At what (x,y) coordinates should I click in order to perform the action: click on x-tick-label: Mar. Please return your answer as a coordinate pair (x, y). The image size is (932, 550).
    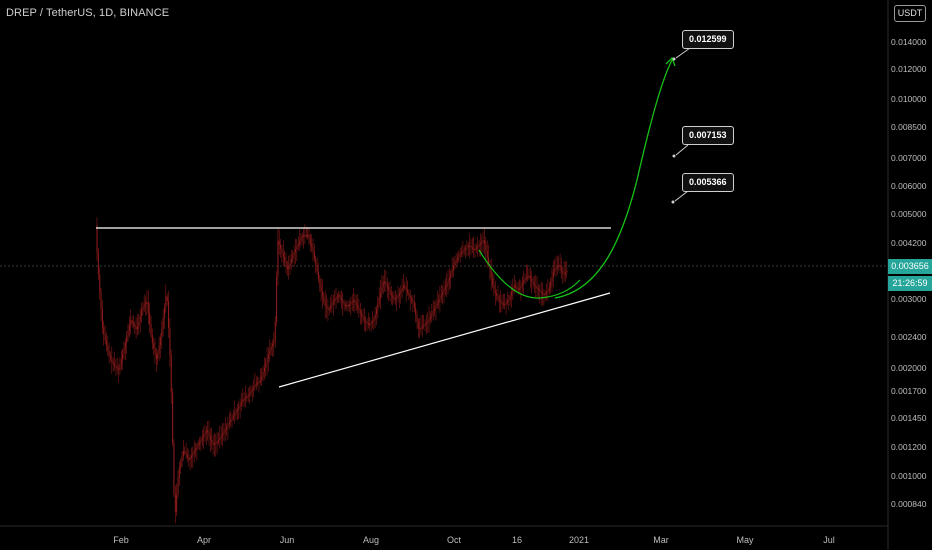
    Looking at the image, I should click on (661, 540).